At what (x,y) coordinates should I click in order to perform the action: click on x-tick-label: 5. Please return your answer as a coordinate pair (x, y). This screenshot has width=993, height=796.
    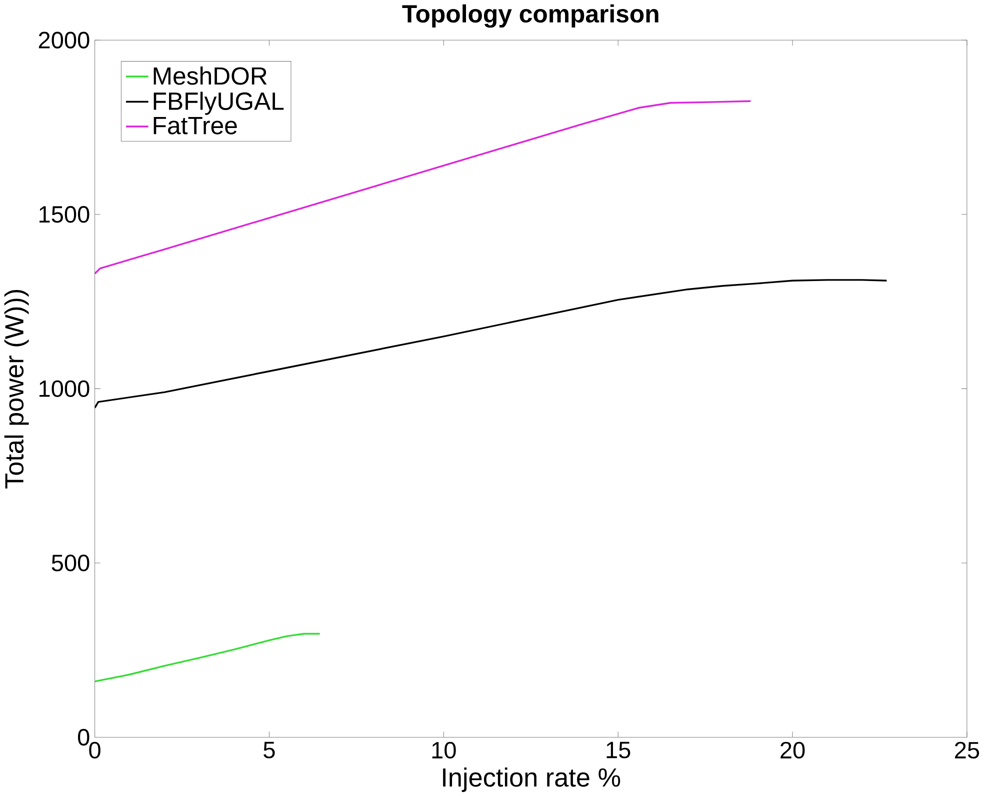
    Looking at the image, I should click on (269, 750).